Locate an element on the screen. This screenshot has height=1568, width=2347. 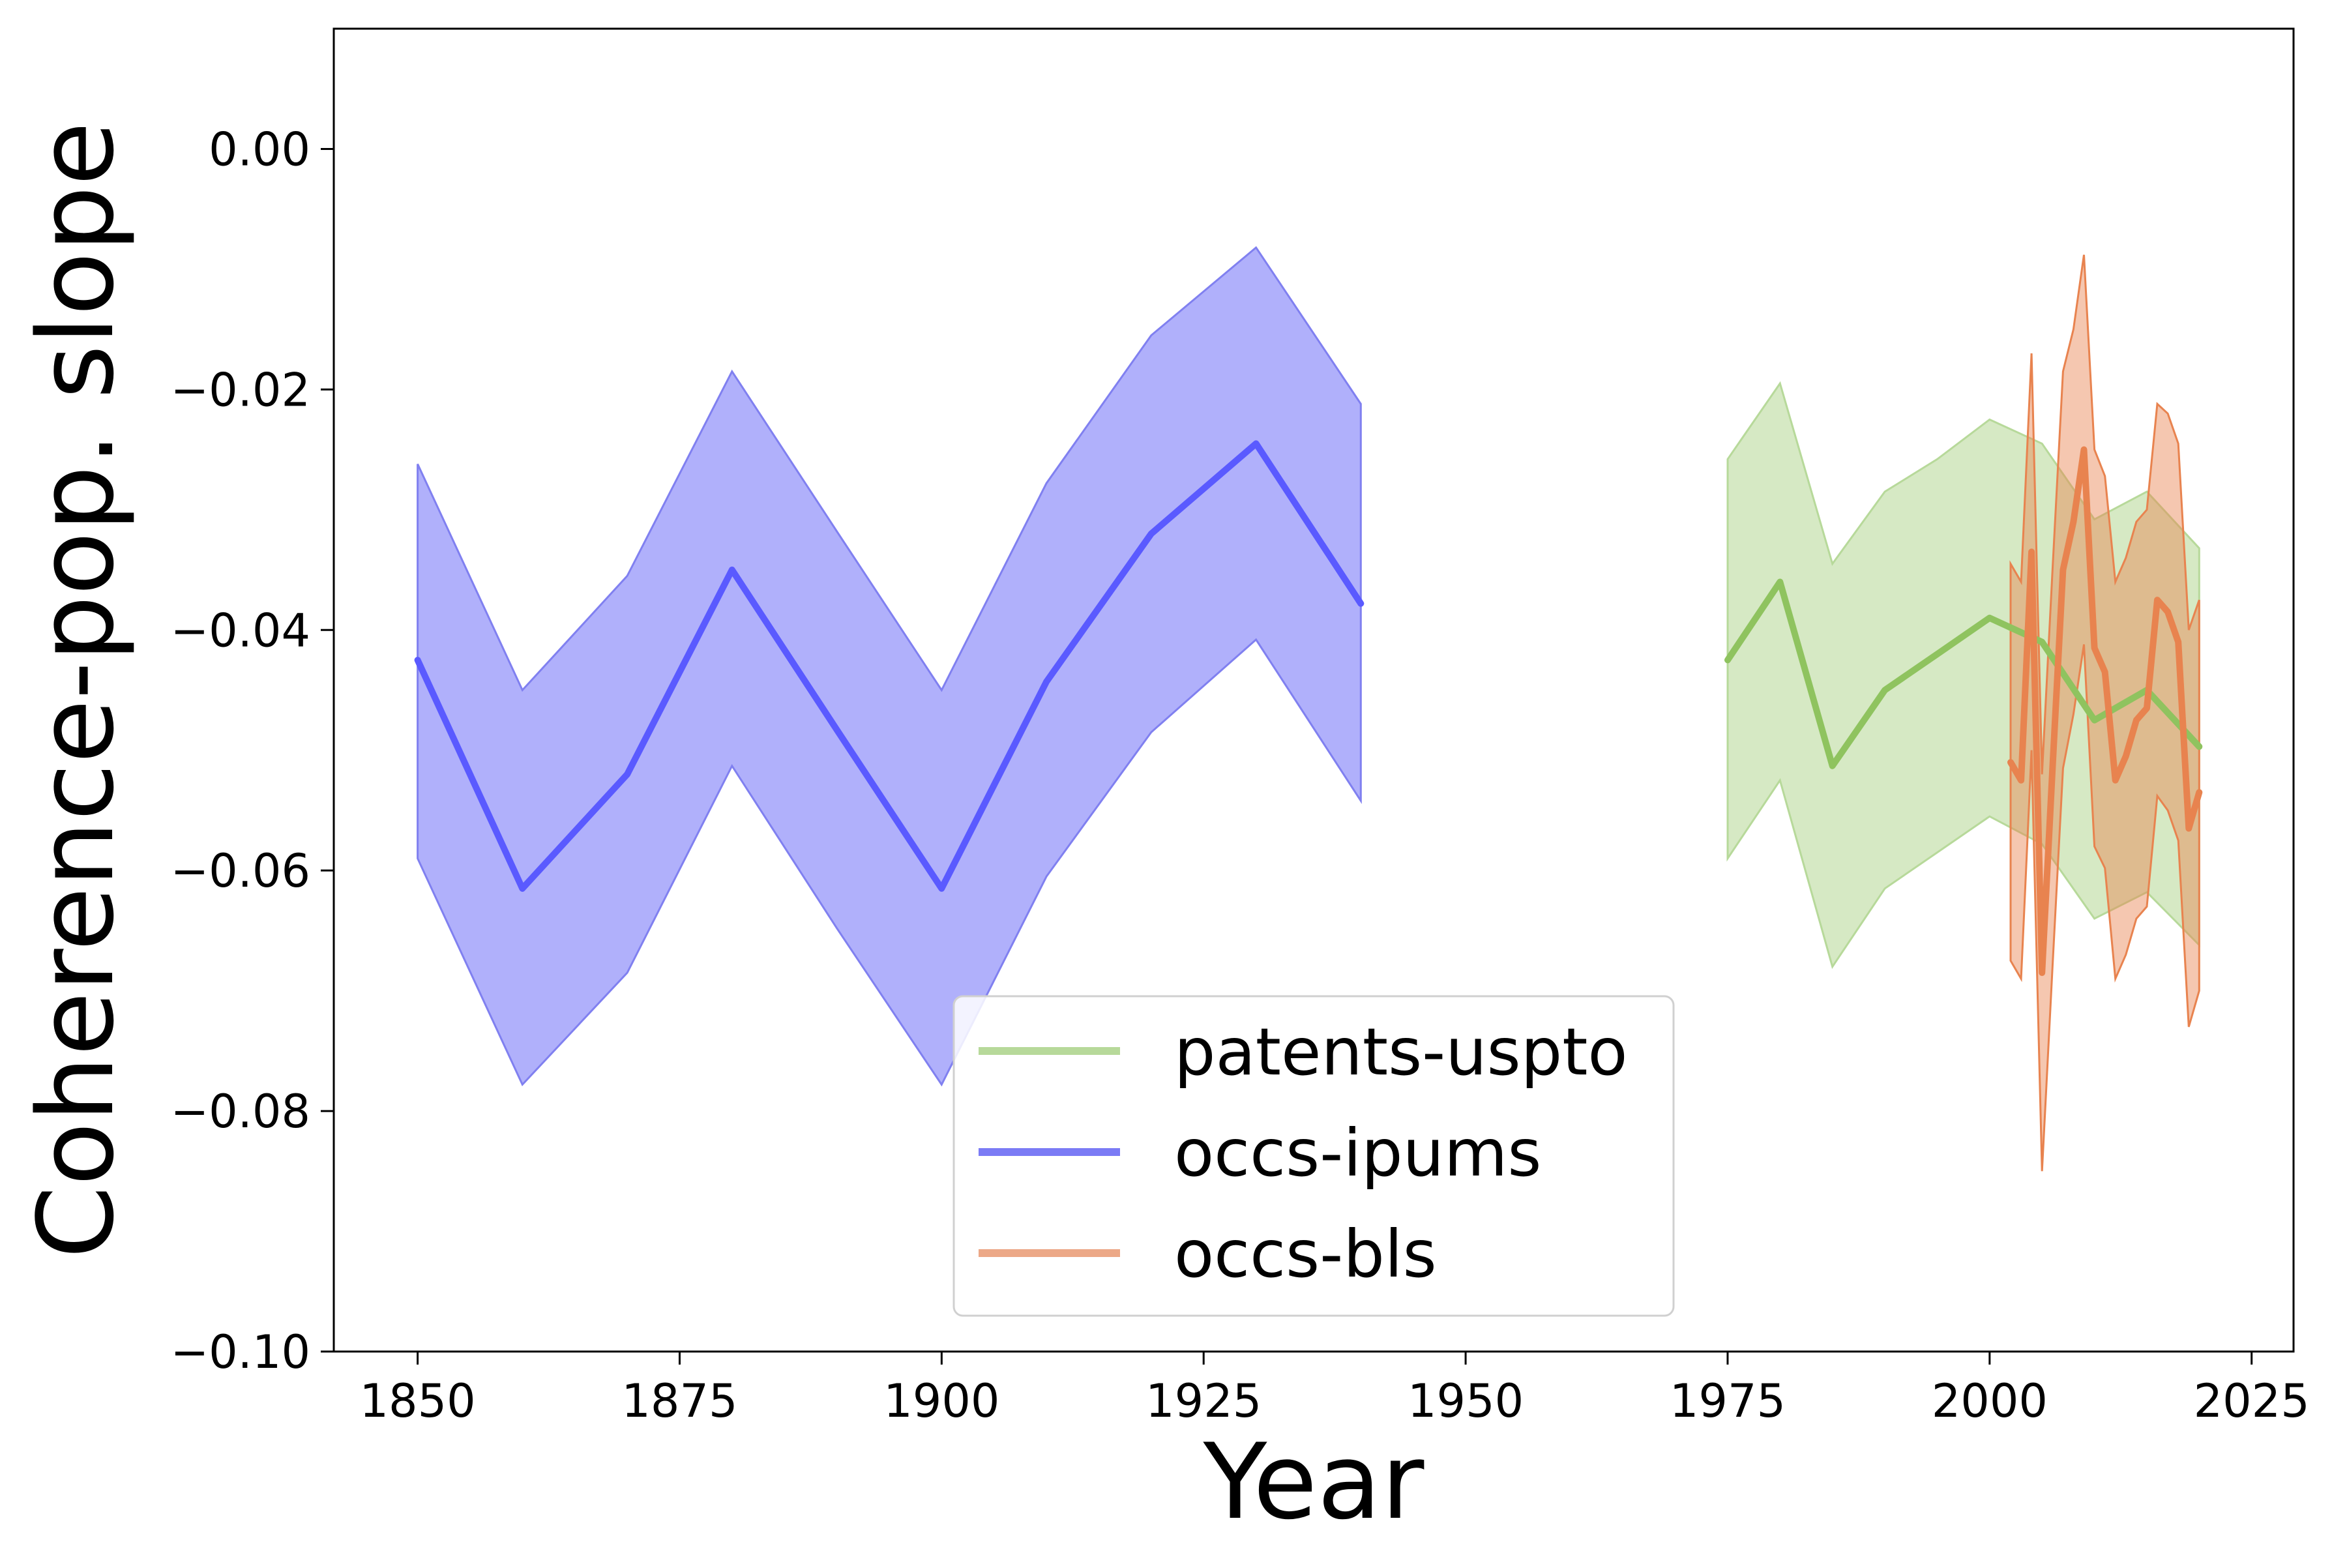
y-tick-label: −0.08 is located at coordinates (240, 1111).